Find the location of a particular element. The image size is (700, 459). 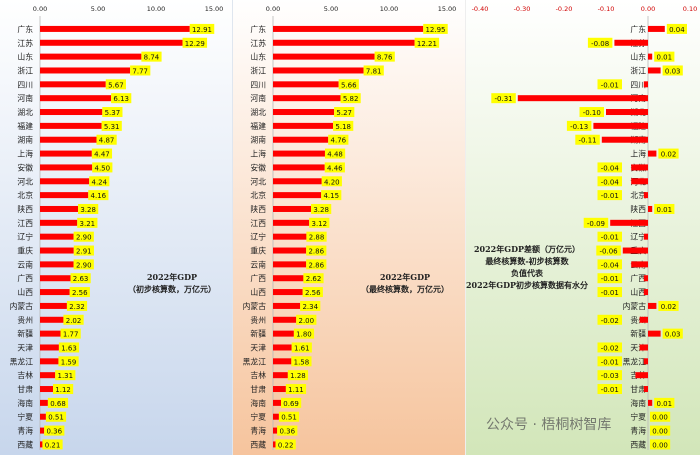

value-label: -0.04 is located at coordinates (610, 265).